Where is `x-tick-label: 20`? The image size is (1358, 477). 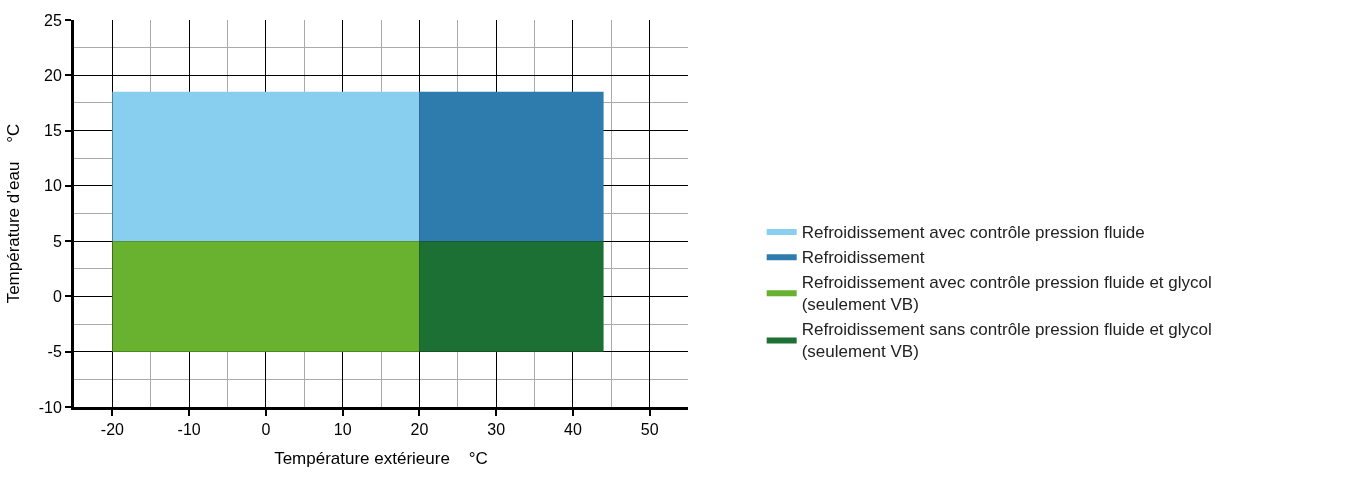
x-tick-label: 20 is located at coordinates (419, 430).